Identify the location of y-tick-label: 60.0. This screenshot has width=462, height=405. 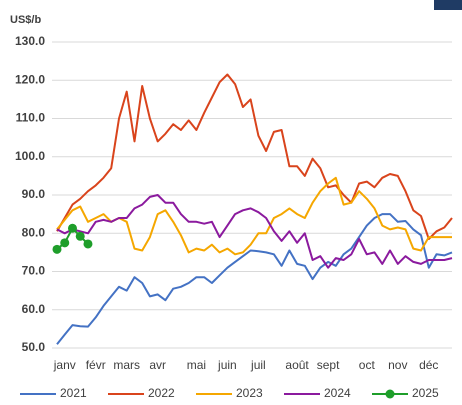
(34, 309).